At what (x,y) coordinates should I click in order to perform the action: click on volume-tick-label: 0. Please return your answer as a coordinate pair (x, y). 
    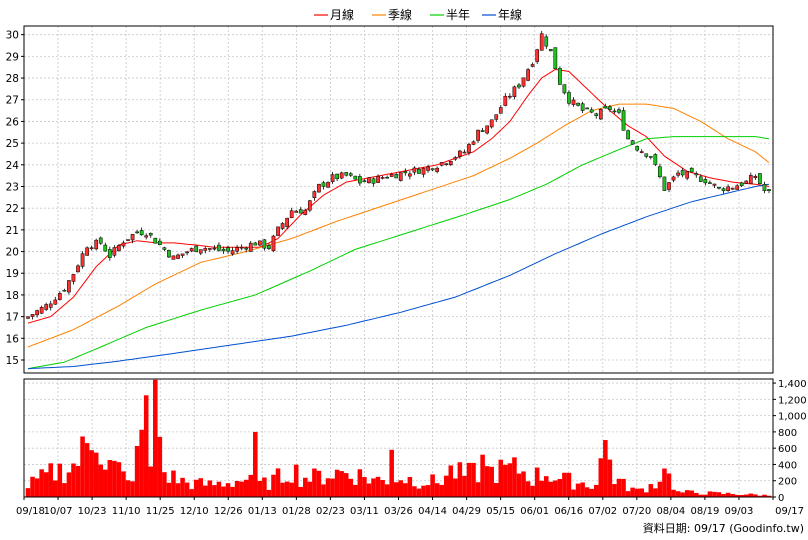
    Looking at the image, I should click on (781, 498).